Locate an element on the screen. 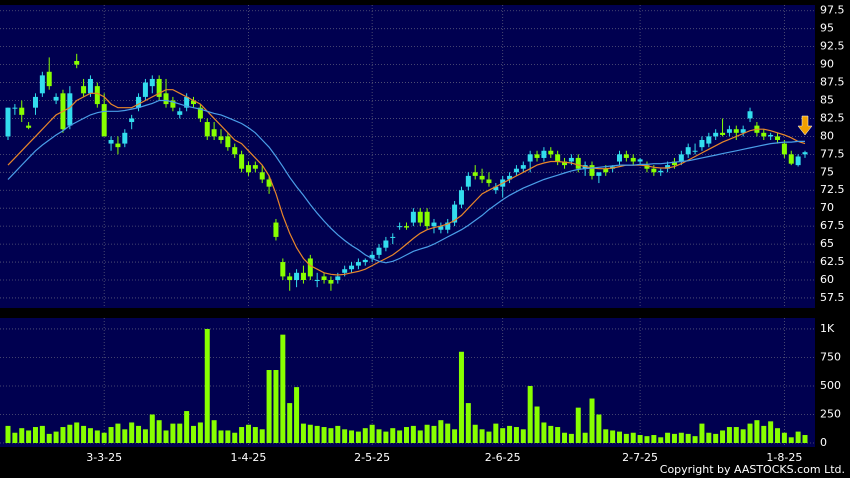  y-tick-label: 70 is located at coordinates (827, 207).